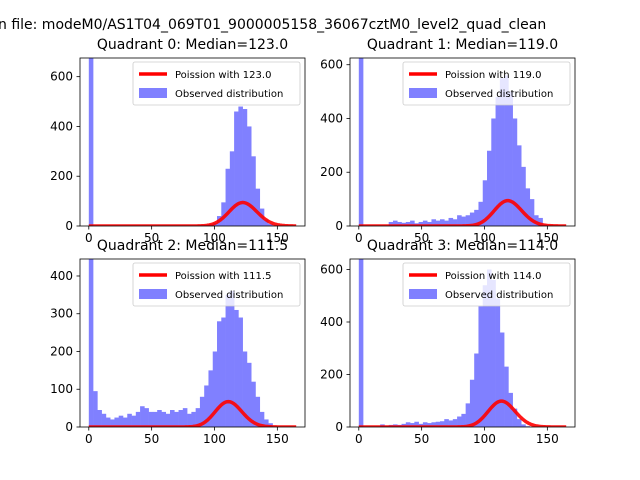 Image resolution: width=640 pixels, height=480 pixels. I want to click on y-tick-label: 300, so click(61, 314).